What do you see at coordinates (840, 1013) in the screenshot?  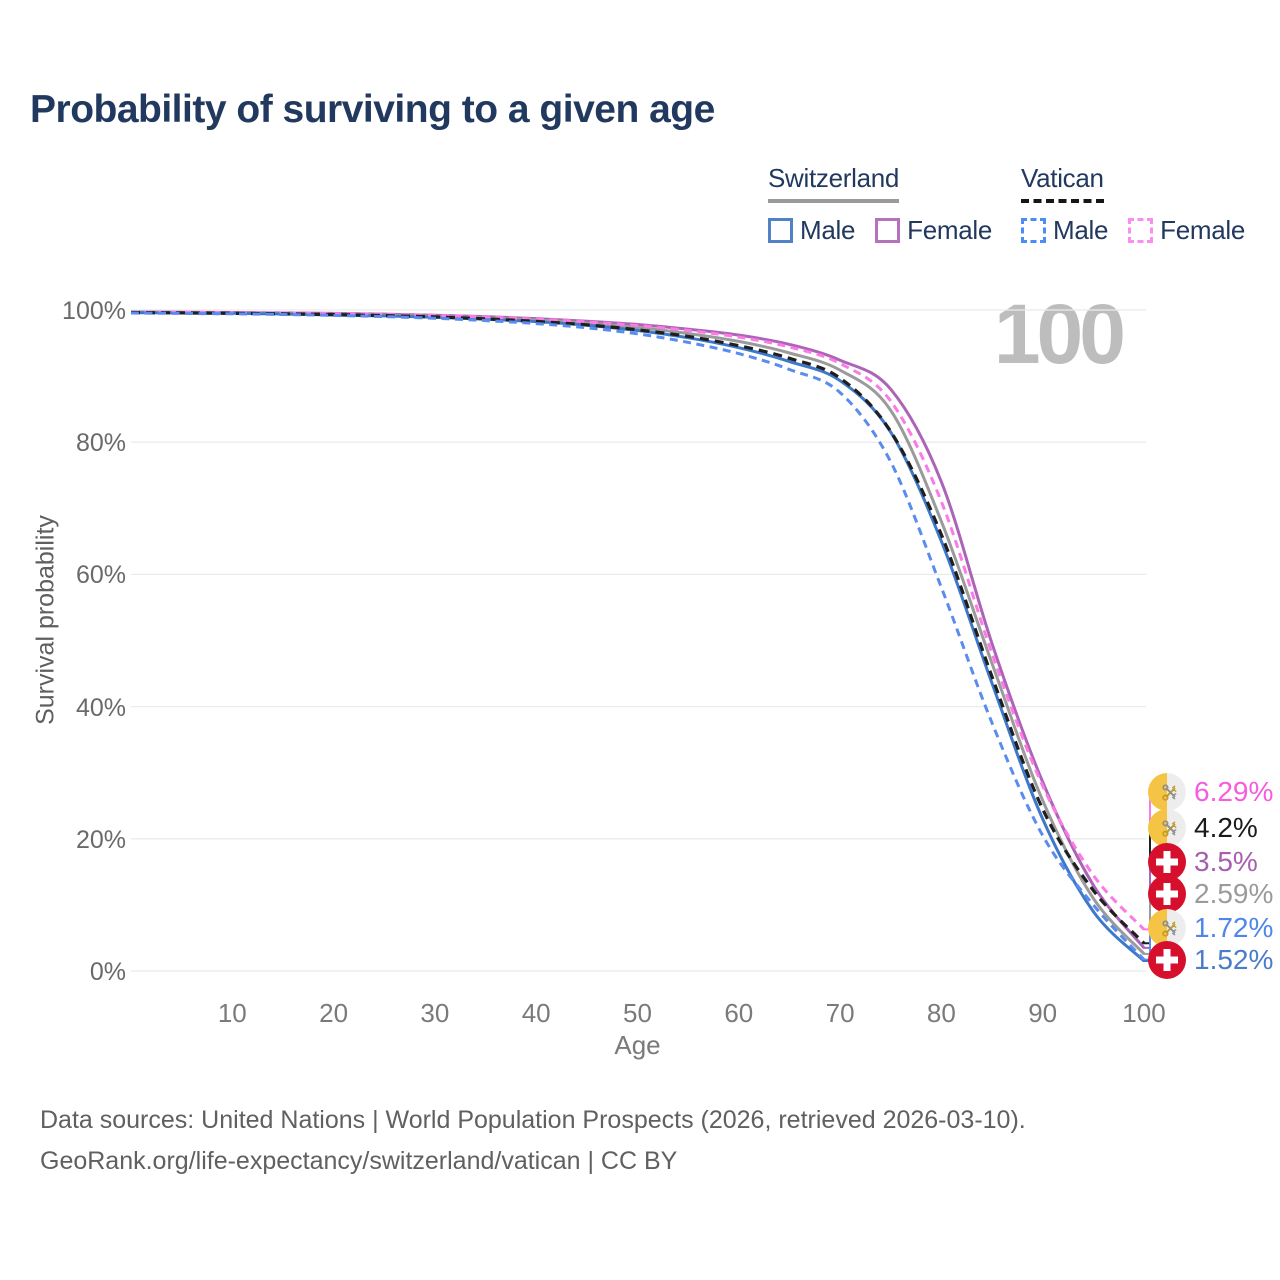 I see `x-axis-tick: 70` at bounding box center [840, 1013].